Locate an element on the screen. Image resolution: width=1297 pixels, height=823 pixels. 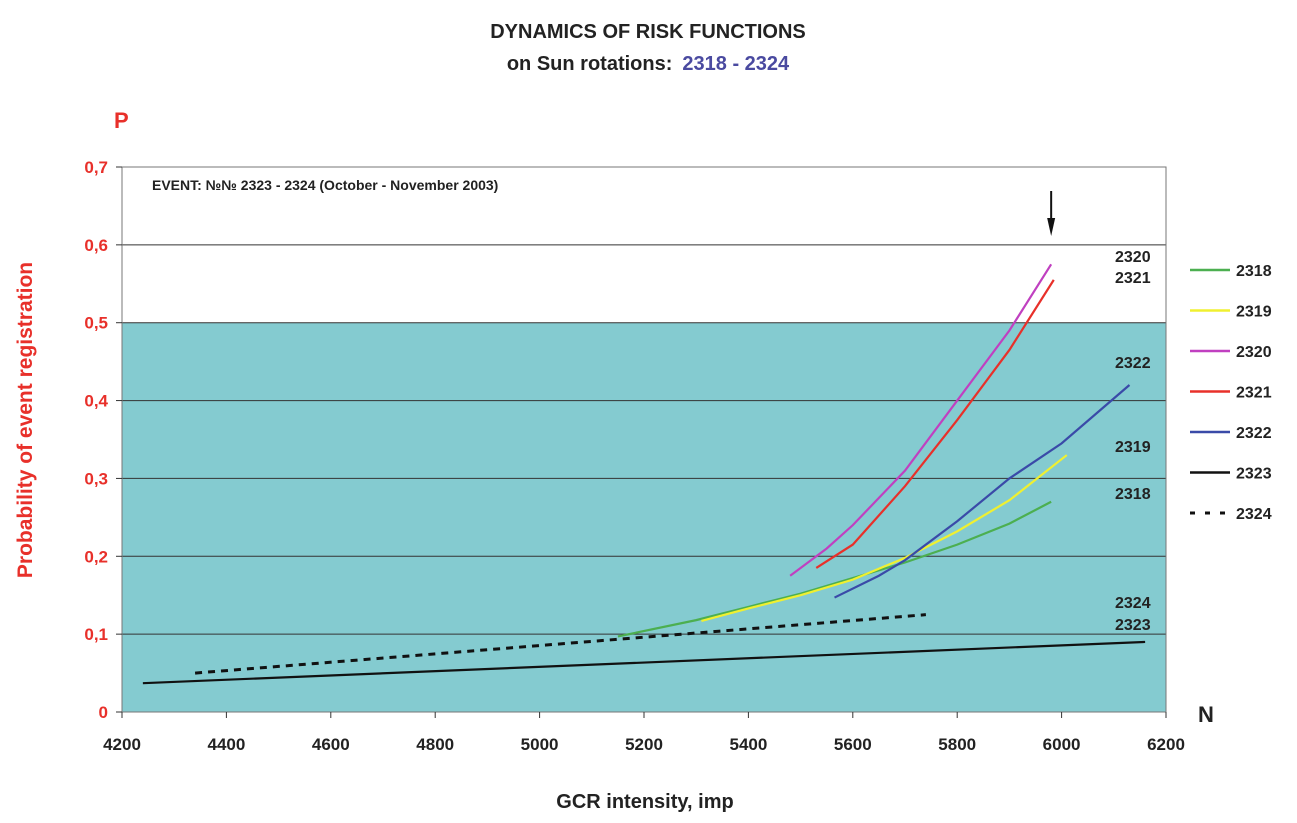
arrow-head-icon is located at coordinates (1051, 227).